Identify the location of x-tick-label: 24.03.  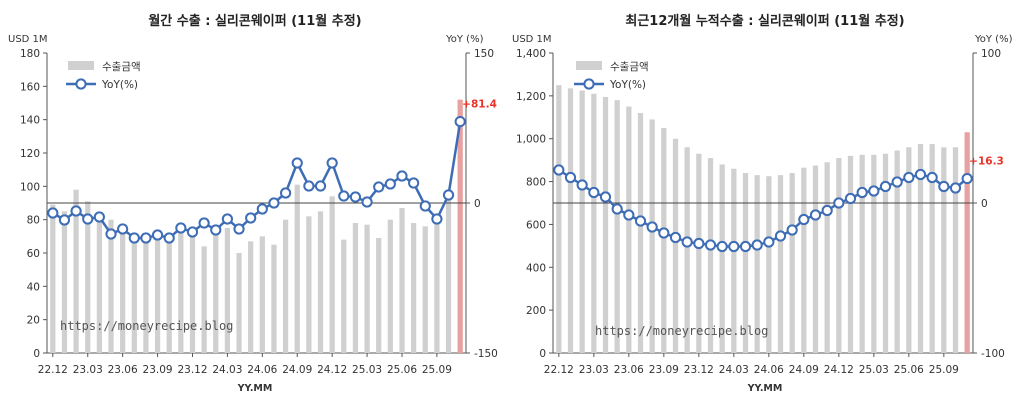
(734, 370).